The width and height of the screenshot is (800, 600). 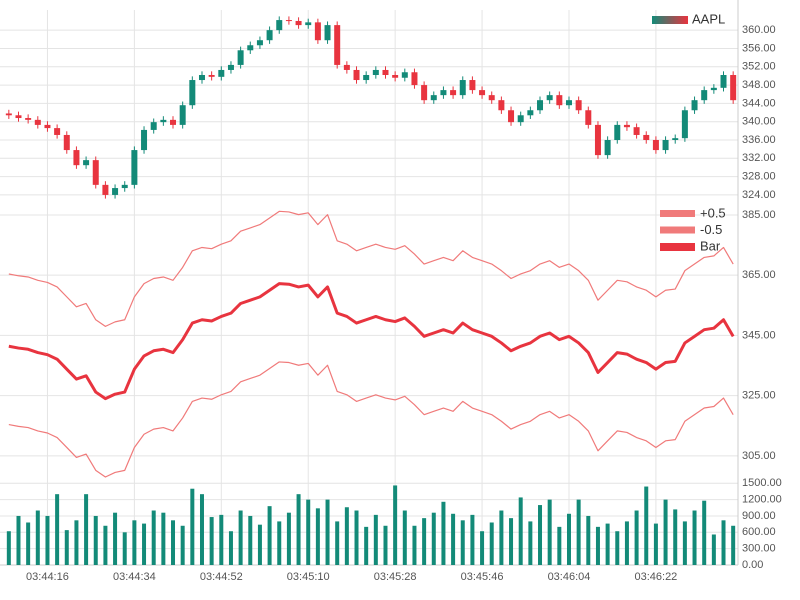 What do you see at coordinates (395, 577) in the screenshot?
I see `x-tick-label: 03:45:28` at bounding box center [395, 577].